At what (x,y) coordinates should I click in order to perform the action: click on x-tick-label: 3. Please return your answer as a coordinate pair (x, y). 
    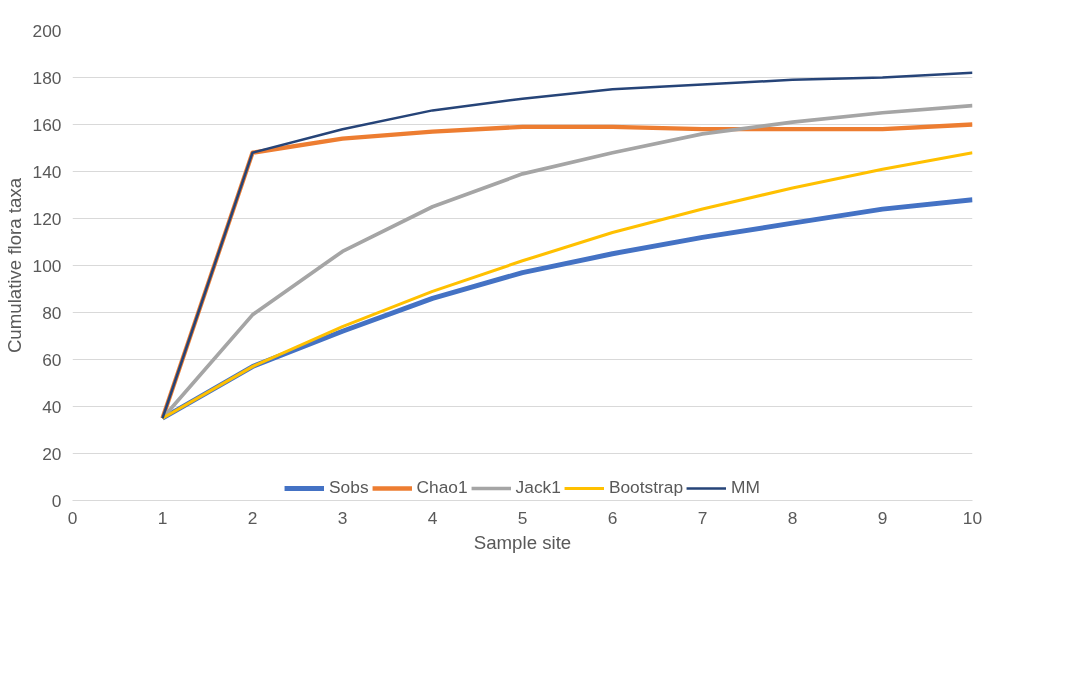
    Looking at the image, I should click on (342, 517).